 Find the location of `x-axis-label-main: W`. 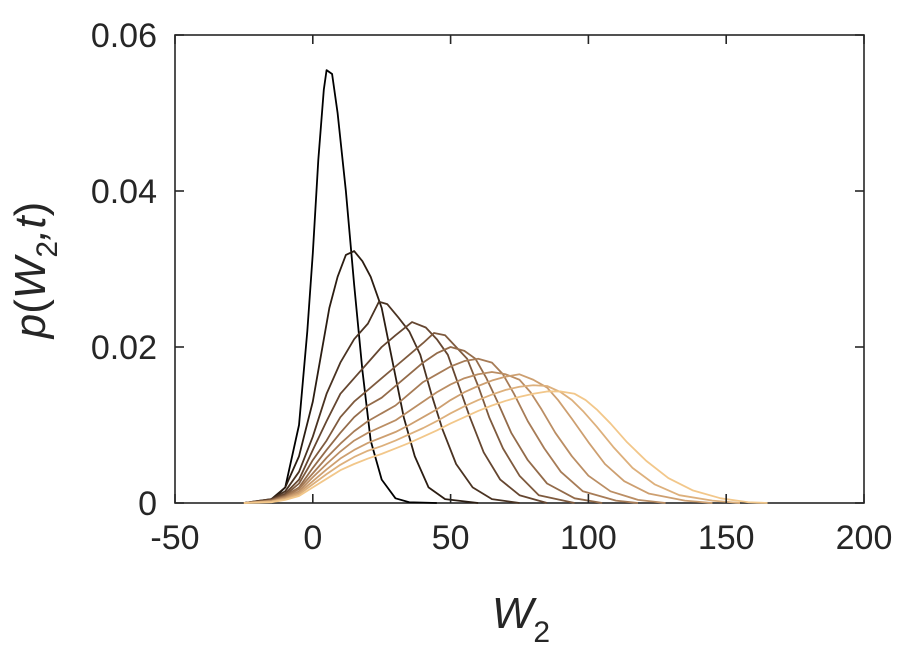

x-axis-label-main: W is located at coordinates (514, 613).